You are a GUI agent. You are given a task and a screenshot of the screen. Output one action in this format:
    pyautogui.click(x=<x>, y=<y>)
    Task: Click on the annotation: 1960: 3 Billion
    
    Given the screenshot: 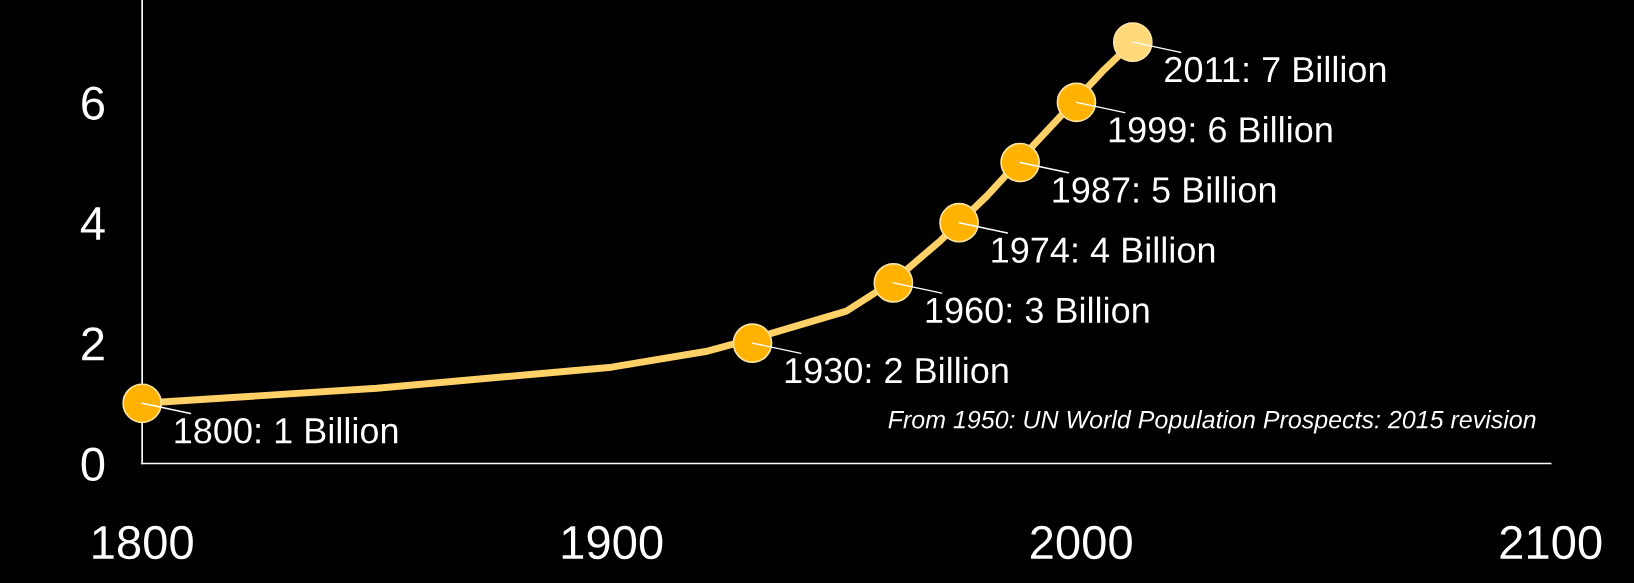 What is the action you would take?
    pyautogui.click(x=1037, y=310)
    